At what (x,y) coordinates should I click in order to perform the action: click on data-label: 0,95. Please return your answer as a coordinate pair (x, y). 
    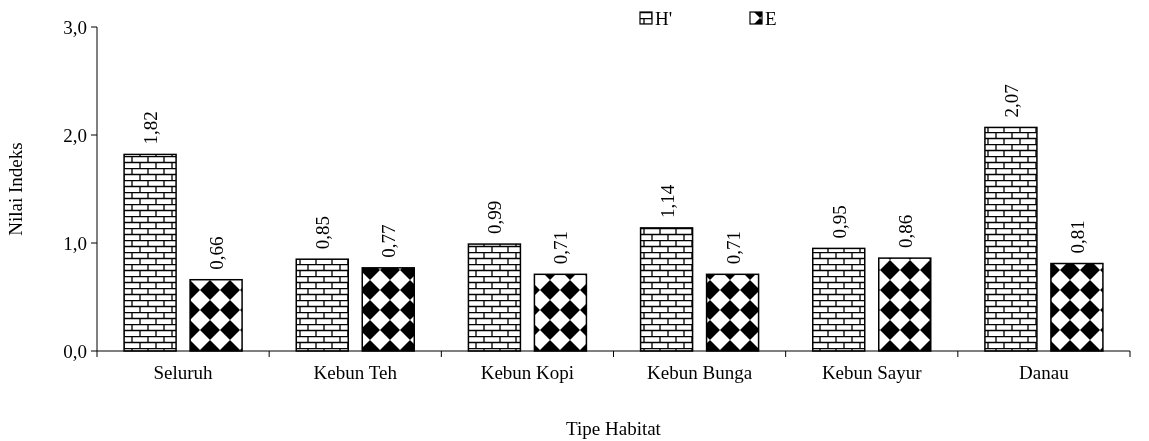
    Looking at the image, I should click on (839, 222).